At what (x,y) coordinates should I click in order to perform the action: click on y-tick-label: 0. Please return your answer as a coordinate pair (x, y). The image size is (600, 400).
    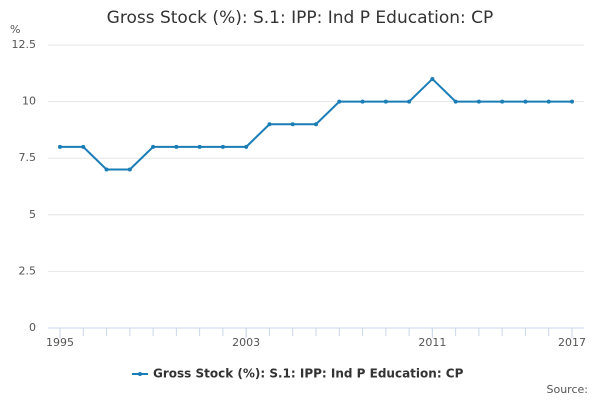
    Looking at the image, I should click on (32, 327).